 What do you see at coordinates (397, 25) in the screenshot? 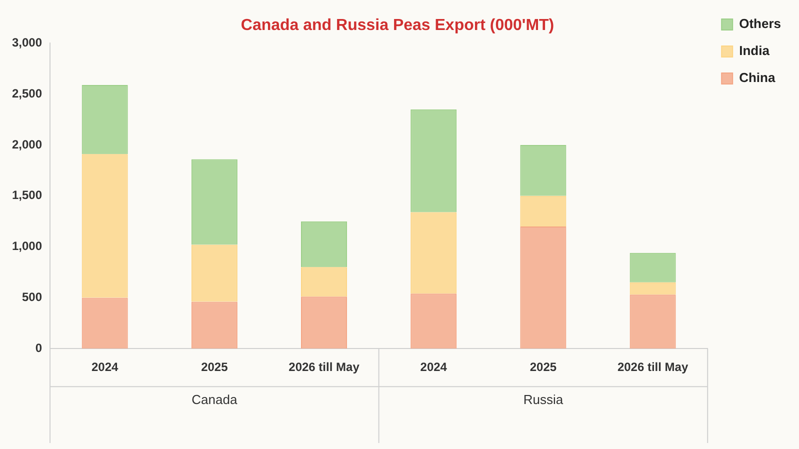
I see `chart-title: Canada and Russia Peas Export (000'MT)` at bounding box center [397, 25].